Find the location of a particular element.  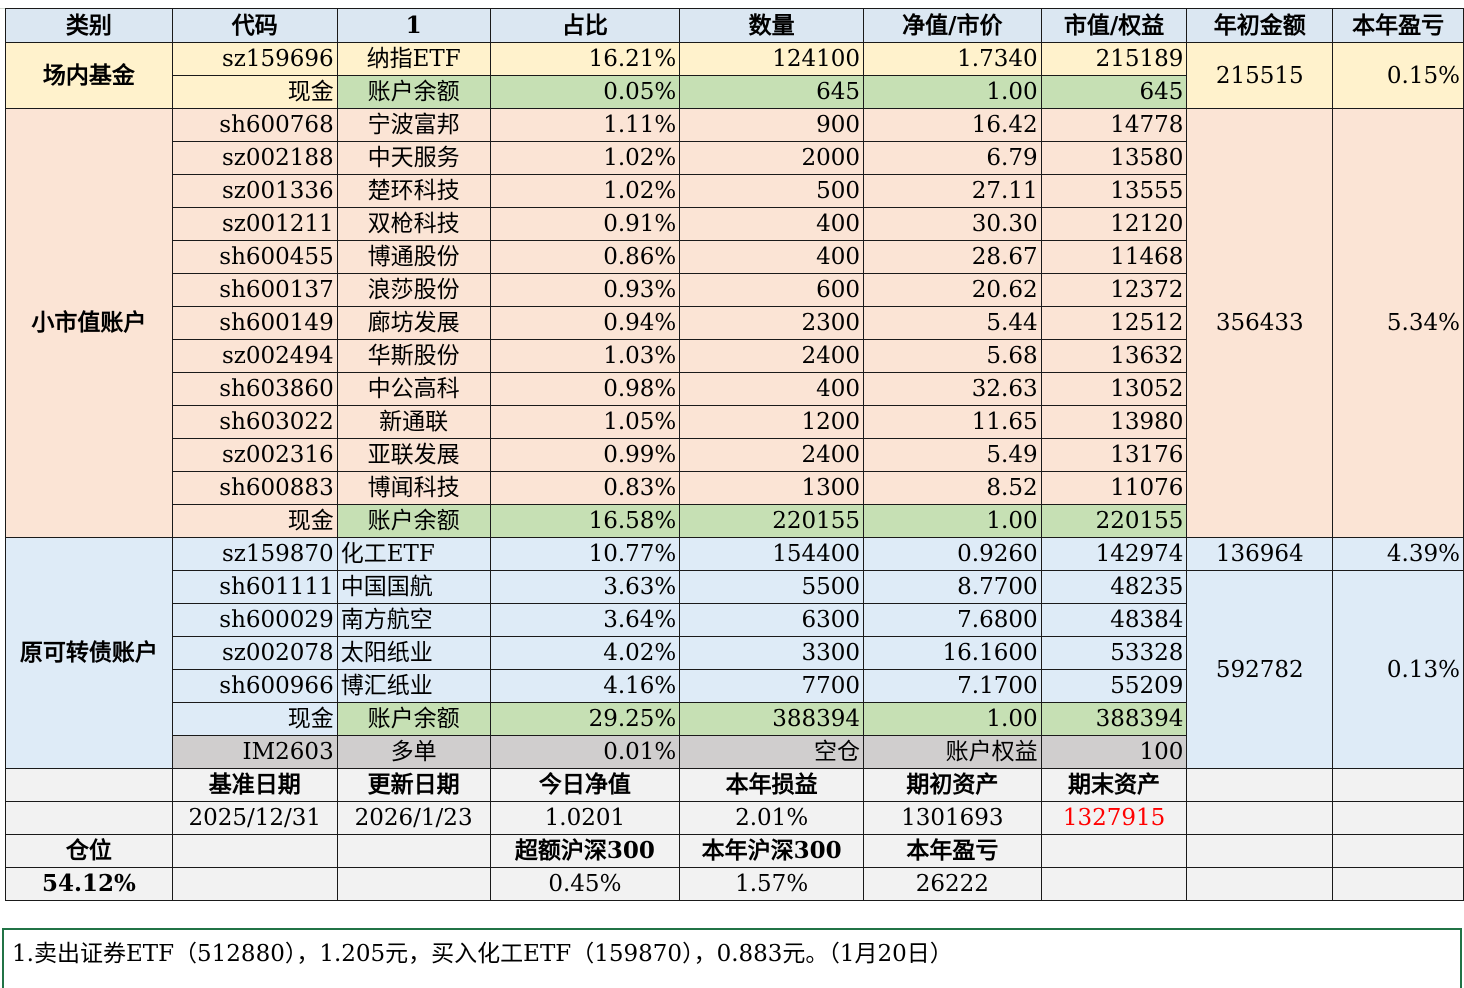

ratio-cell: 1.11% is located at coordinates (585, 125).